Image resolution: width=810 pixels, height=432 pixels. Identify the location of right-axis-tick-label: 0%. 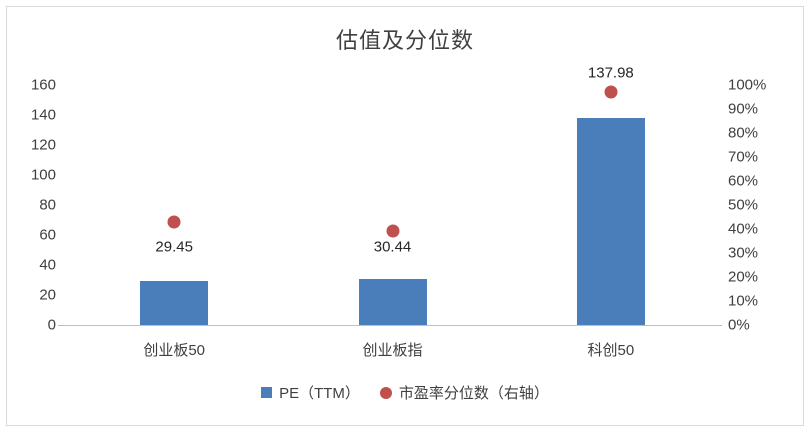
(739, 325).